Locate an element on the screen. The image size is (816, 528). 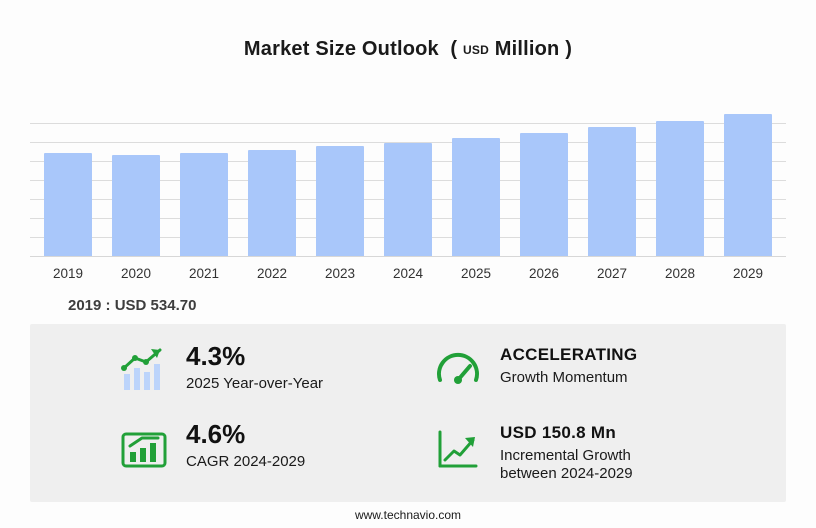
bar-2020 is located at coordinates (136, 205).